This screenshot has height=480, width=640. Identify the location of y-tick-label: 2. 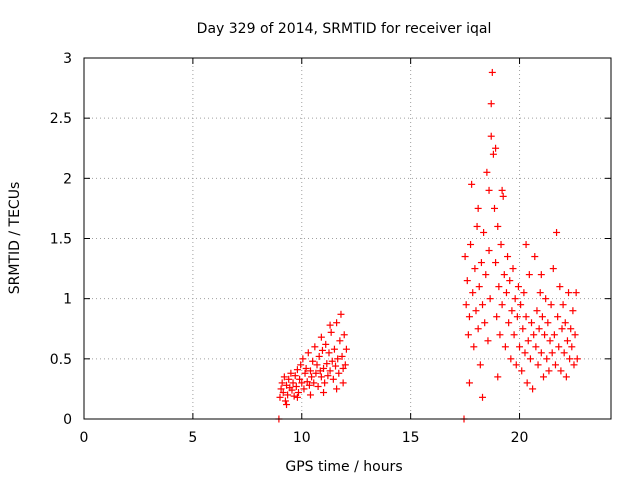
(67, 179).